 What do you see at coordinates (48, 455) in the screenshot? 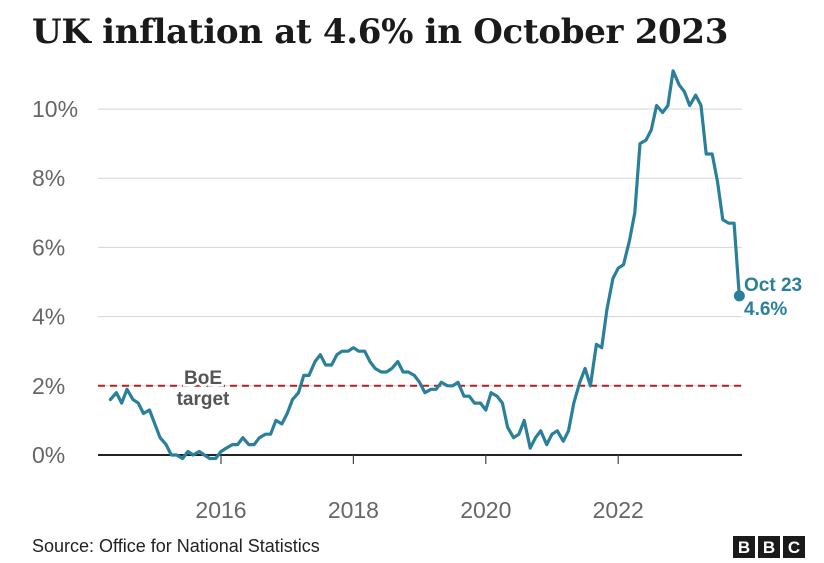
I see `y-tick-label: 0%` at bounding box center [48, 455].